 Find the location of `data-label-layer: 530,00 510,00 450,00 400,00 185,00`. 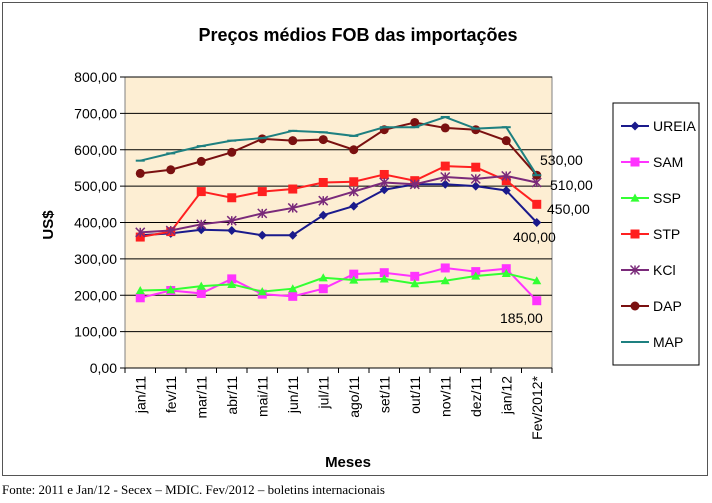

data-label-layer: 530,00 510,00 450,00 400,00 185,00 is located at coordinates (546, 239).